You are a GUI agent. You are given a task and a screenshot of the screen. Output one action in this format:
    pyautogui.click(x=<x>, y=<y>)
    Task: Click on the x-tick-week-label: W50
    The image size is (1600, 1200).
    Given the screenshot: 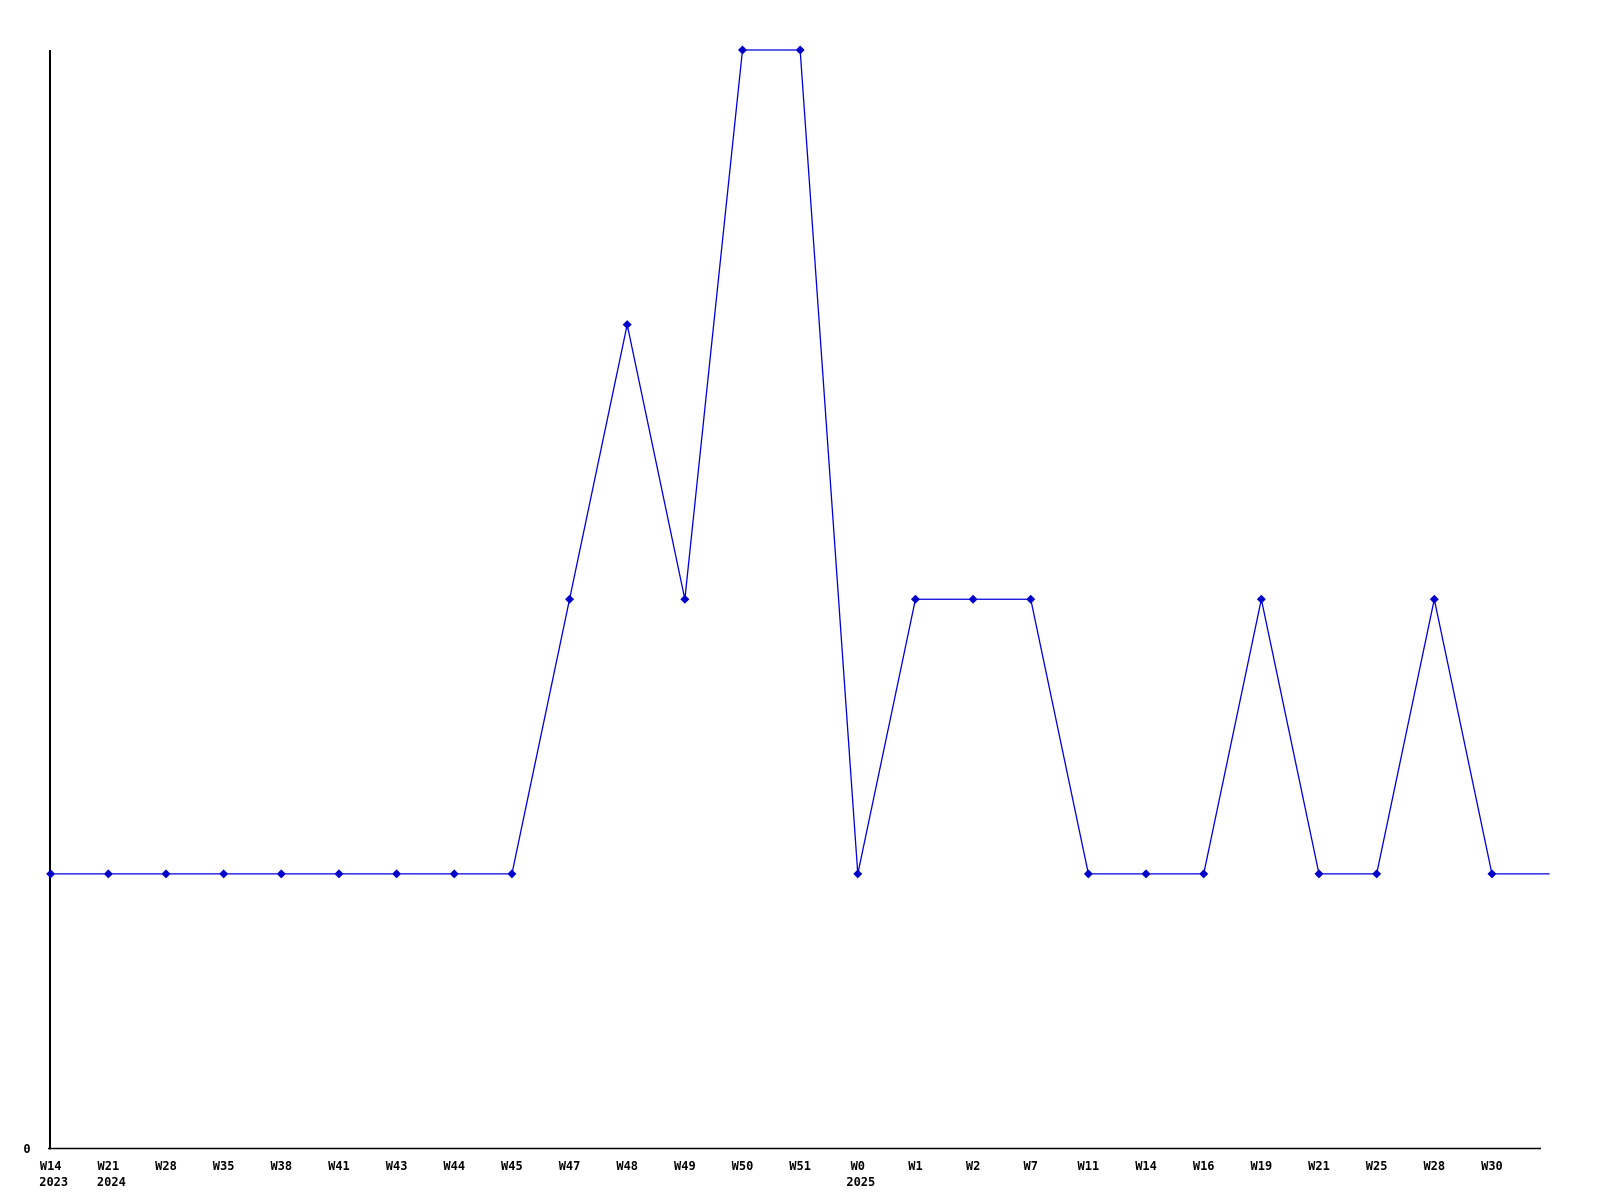 What is the action you would take?
    pyautogui.click(x=743, y=1166)
    